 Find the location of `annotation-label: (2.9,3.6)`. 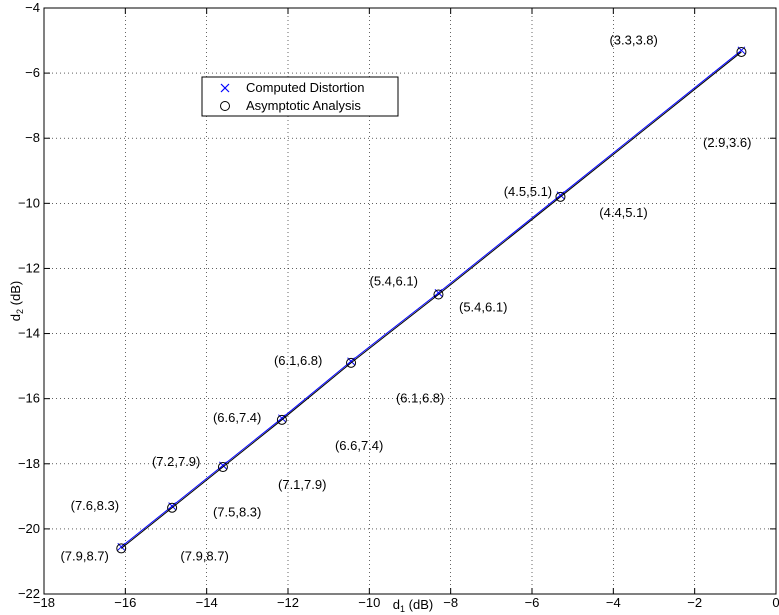

annotation-label: (2.9,3.6) is located at coordinates (727, 142).